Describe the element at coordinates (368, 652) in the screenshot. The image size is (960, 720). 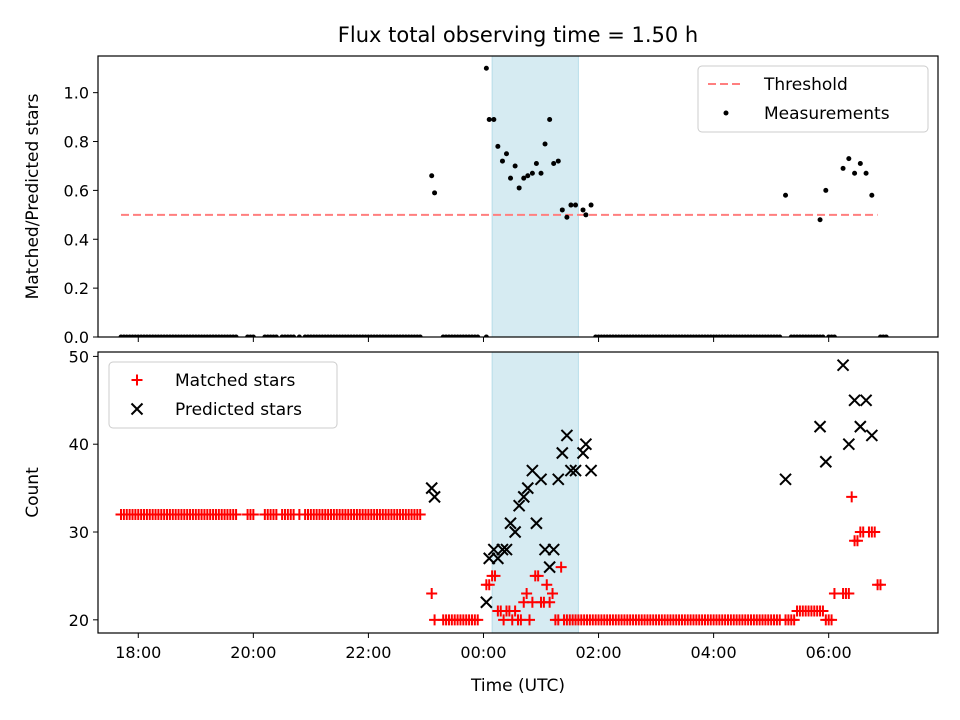
I see `x-tick-label: 22:00` at that location.